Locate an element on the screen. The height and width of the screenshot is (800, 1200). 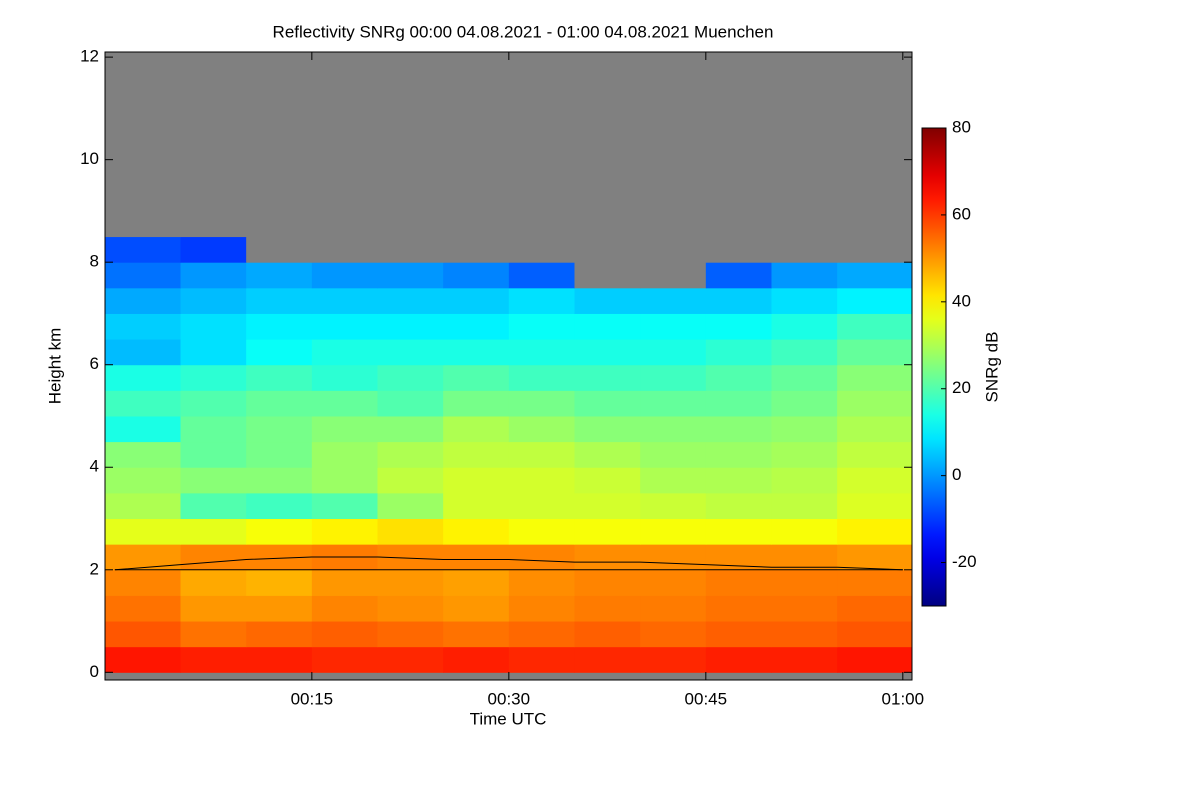
y-axis-label: Height km is located at coordinates (54, 366).